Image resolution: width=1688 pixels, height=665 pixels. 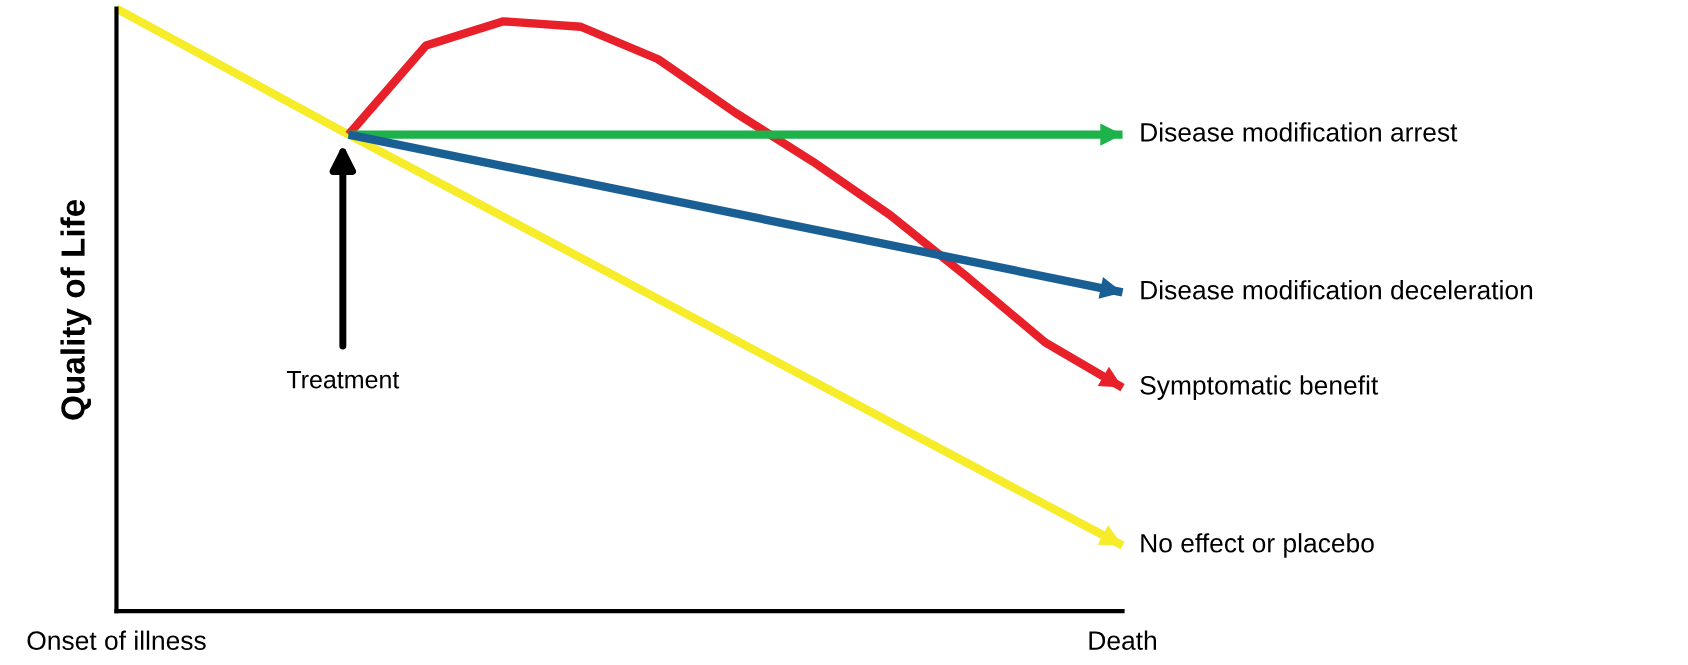 I want to click on legend-label: Disease modification deceleration, so click(x=1337, y=290).